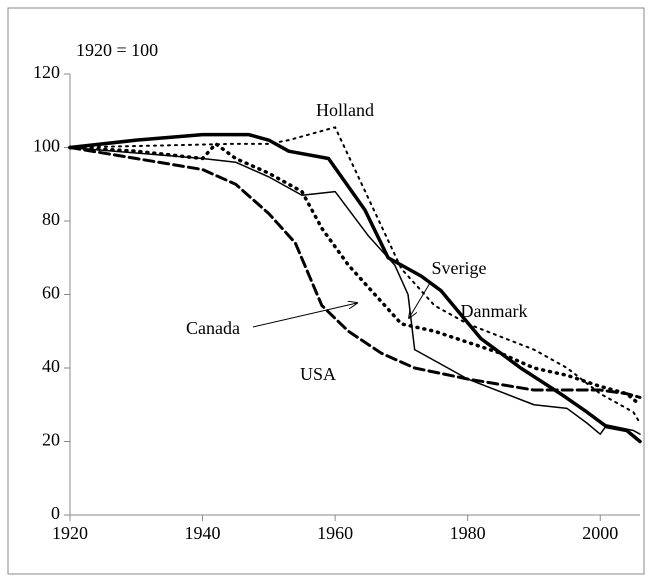  Describe the element at coordinates (46, 146) in the screenshot. I see `y-tick-label: 100` at that location.